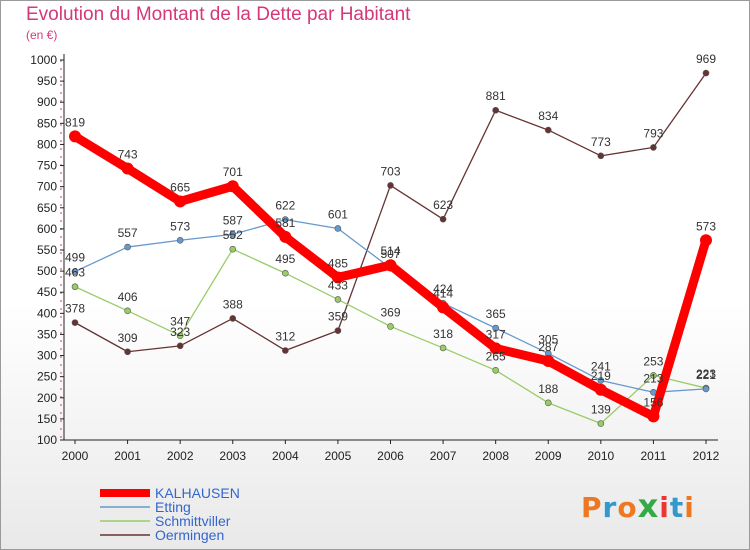  What do you see at coordinates (601, 410) in the screenshot?
I see `data-label-schmittviller: 139` at bounding box center [601, 410].